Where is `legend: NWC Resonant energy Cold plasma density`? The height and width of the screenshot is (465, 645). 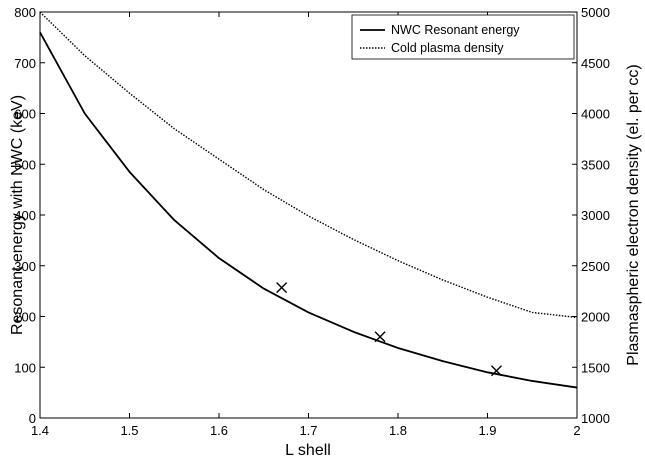 legend: NWC Resonant energy Cold plasma density is located at coordinates (463, 37).